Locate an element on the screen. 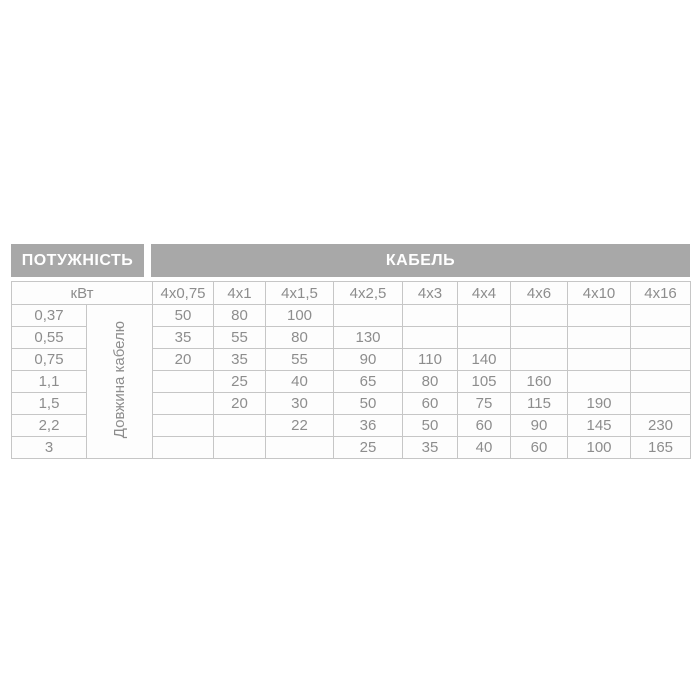 This screenshot has height=700, width=700. length-value-cell: 145 is located at coordinates (599, 425).